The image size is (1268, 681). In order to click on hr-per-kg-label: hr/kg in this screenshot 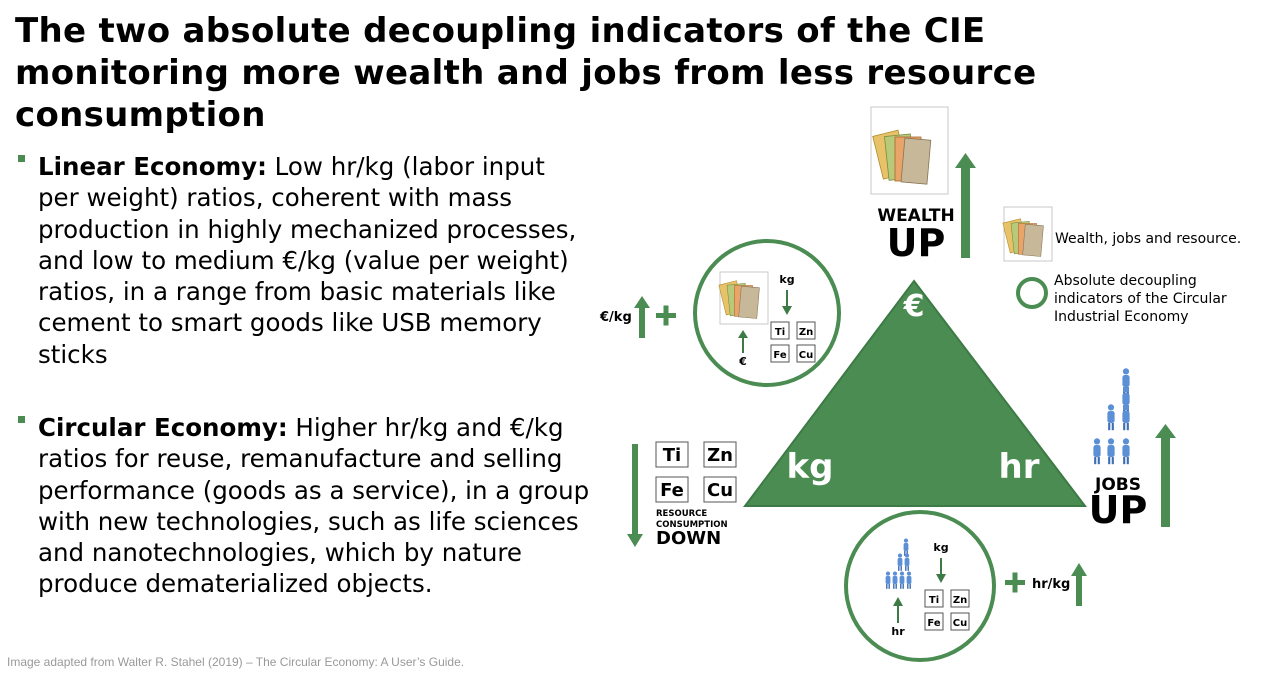, I will do `click(1051, 584)`.